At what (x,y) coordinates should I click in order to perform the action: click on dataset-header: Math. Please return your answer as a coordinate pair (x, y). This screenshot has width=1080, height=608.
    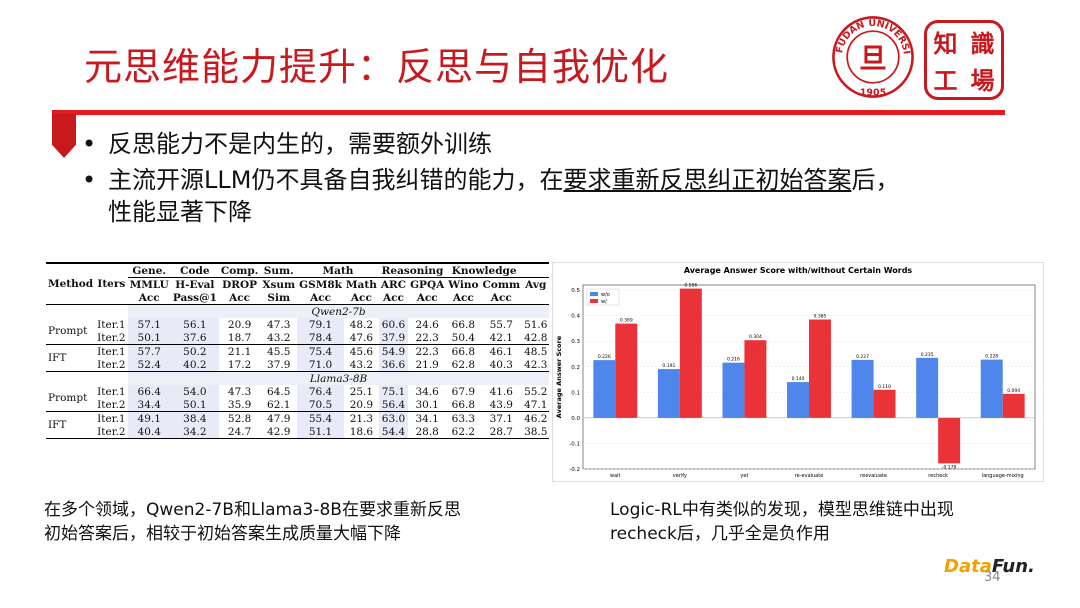
    Looking at the image, I should click on (361, 284).